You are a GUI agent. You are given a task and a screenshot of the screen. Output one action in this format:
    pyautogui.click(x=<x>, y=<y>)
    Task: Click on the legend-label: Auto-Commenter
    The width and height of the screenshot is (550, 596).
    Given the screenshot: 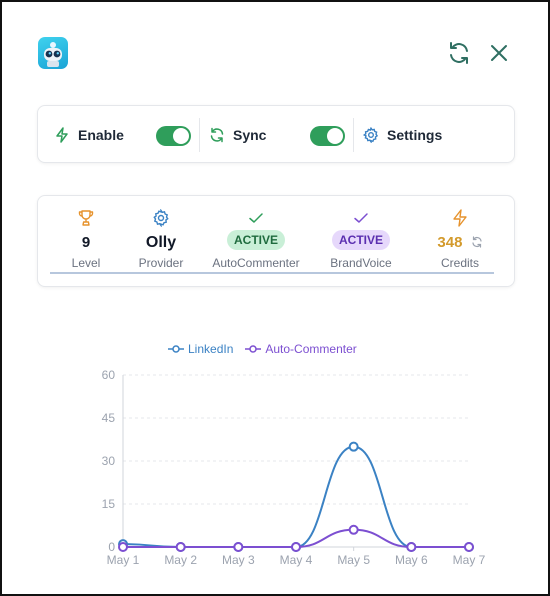 What is the action you would take?
    pyautogui.click(x=311, y=349)
    